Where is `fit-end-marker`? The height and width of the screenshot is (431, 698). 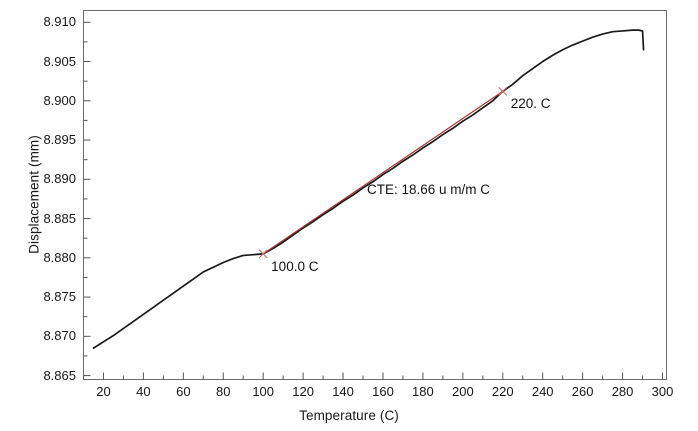
fit-end-marker is located at coordinates (503, 91).